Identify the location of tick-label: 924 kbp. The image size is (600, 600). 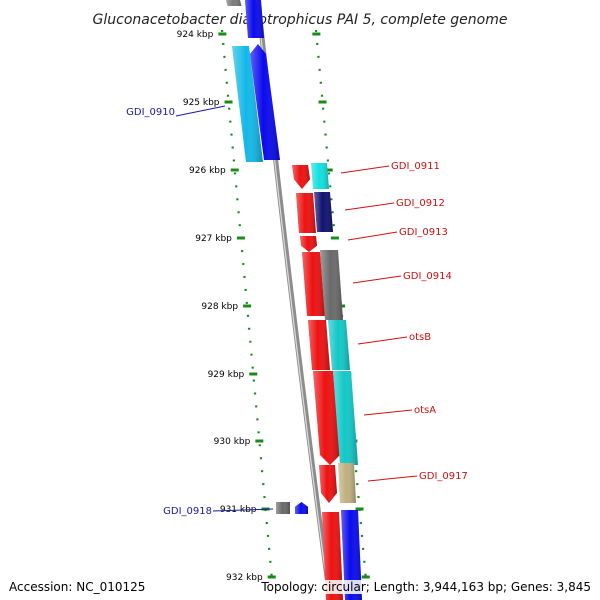
(195, 35).